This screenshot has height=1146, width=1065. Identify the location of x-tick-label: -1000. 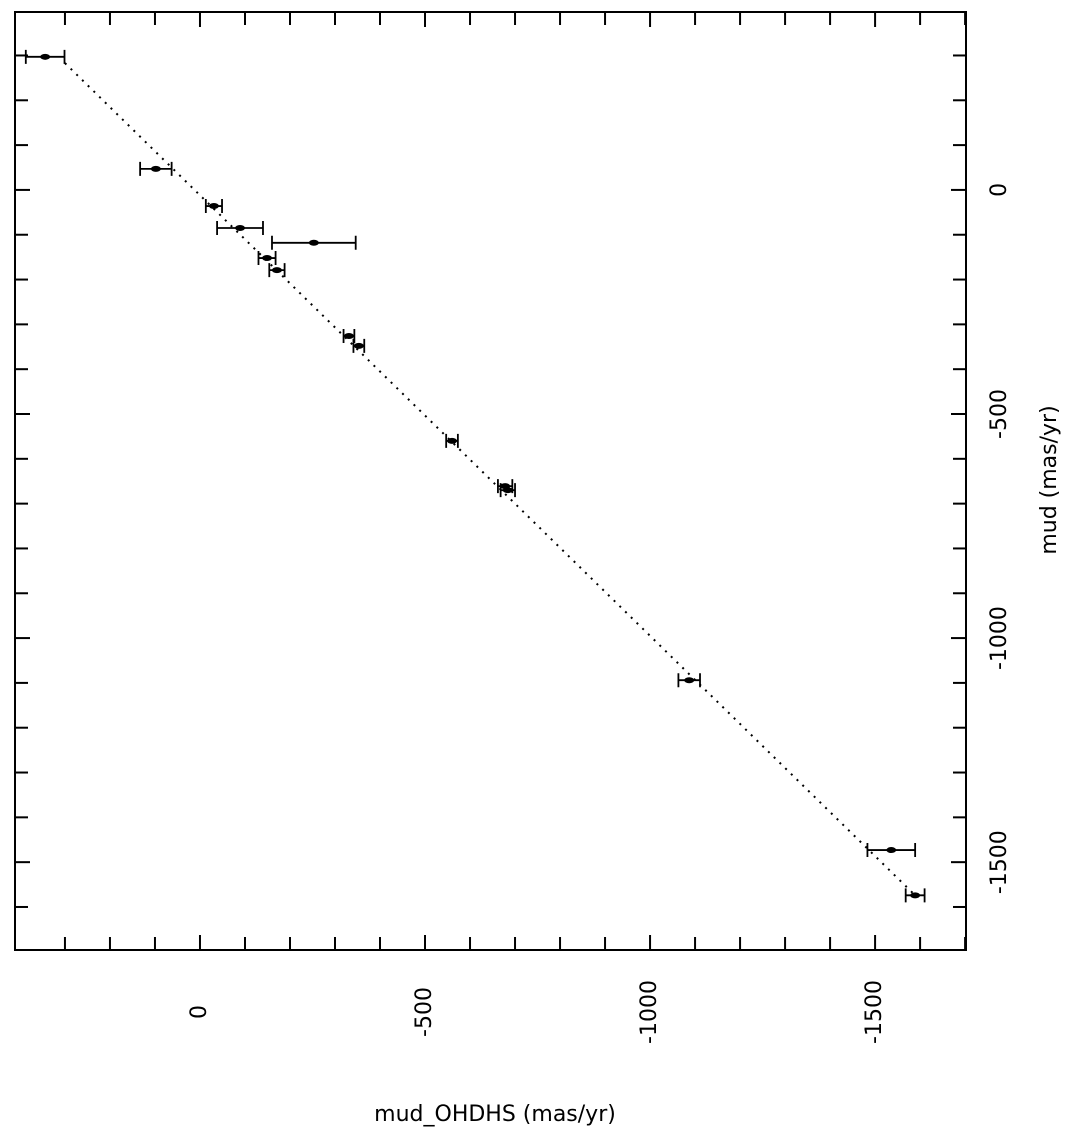
(649, 1012).